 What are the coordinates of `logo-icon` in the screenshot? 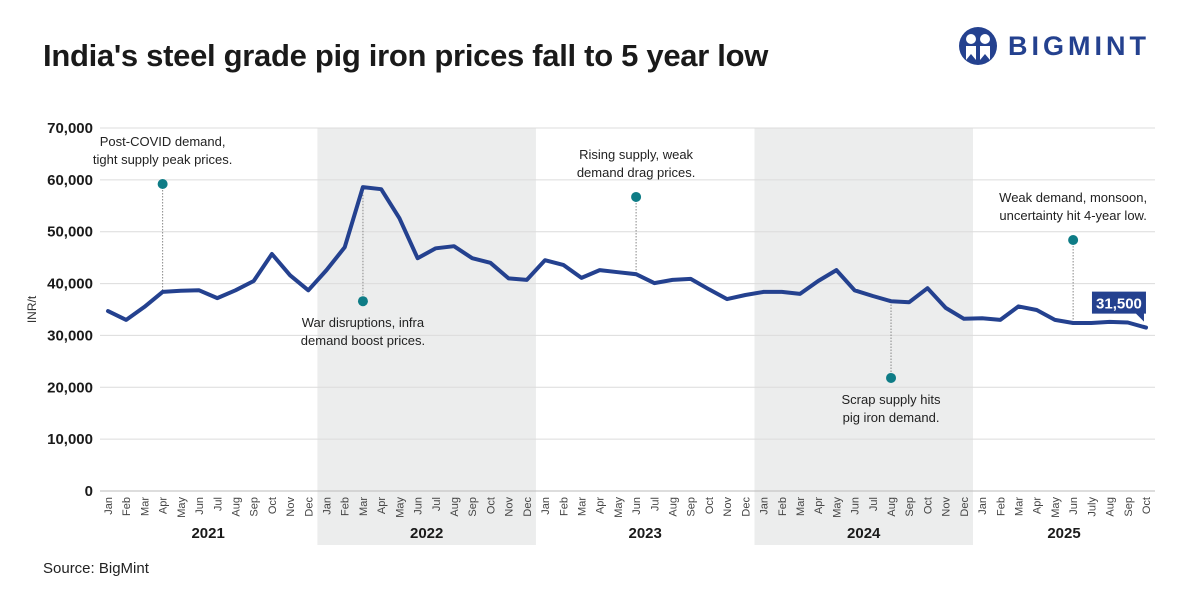 It's located at (978, 46).